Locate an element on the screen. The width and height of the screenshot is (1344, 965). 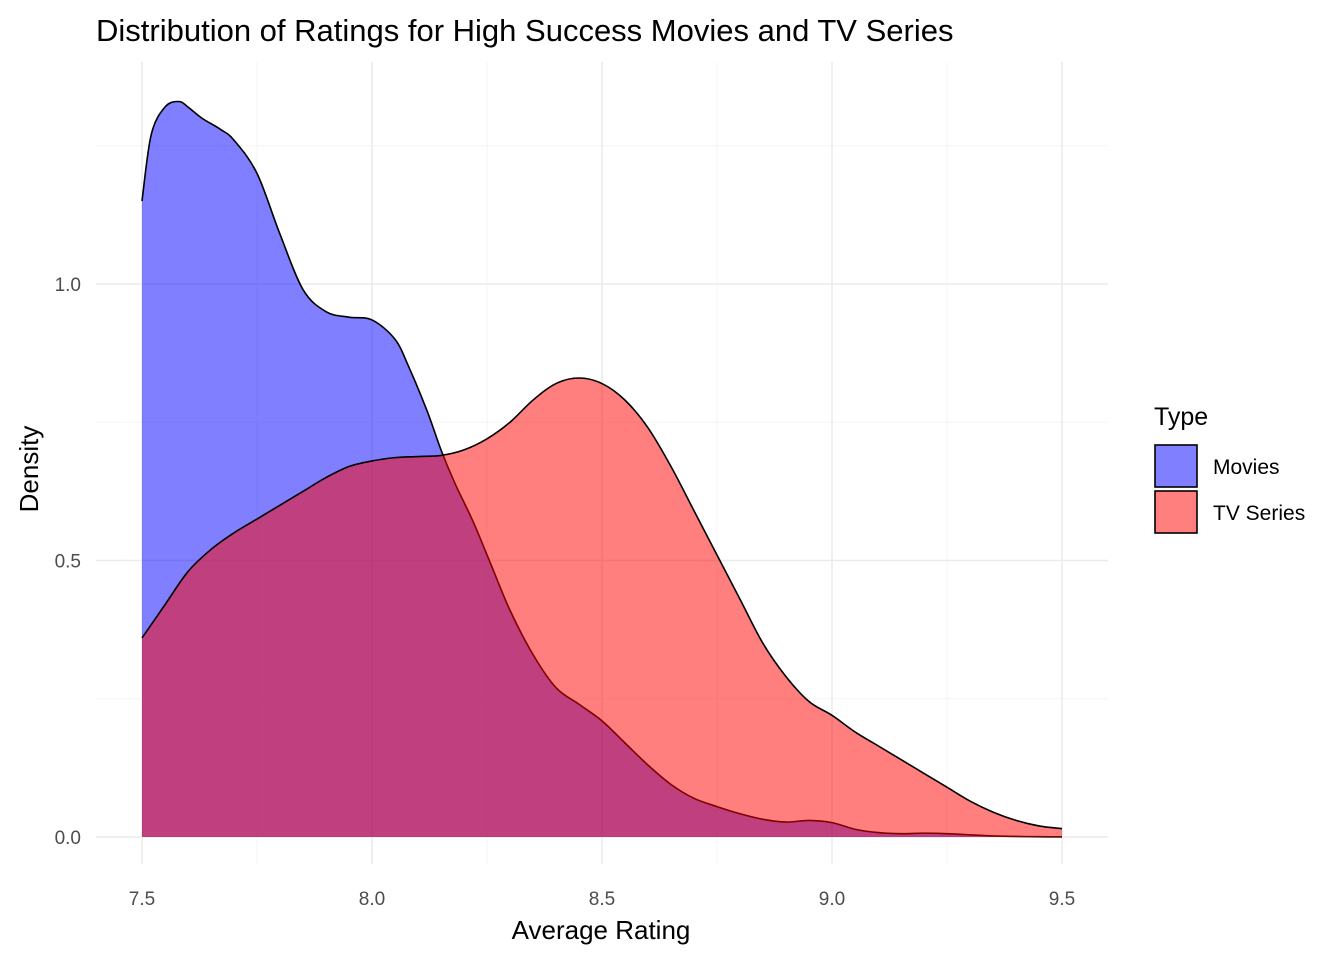
legend-label-tv-series: TV Series is located at coordinates (1259, 513).